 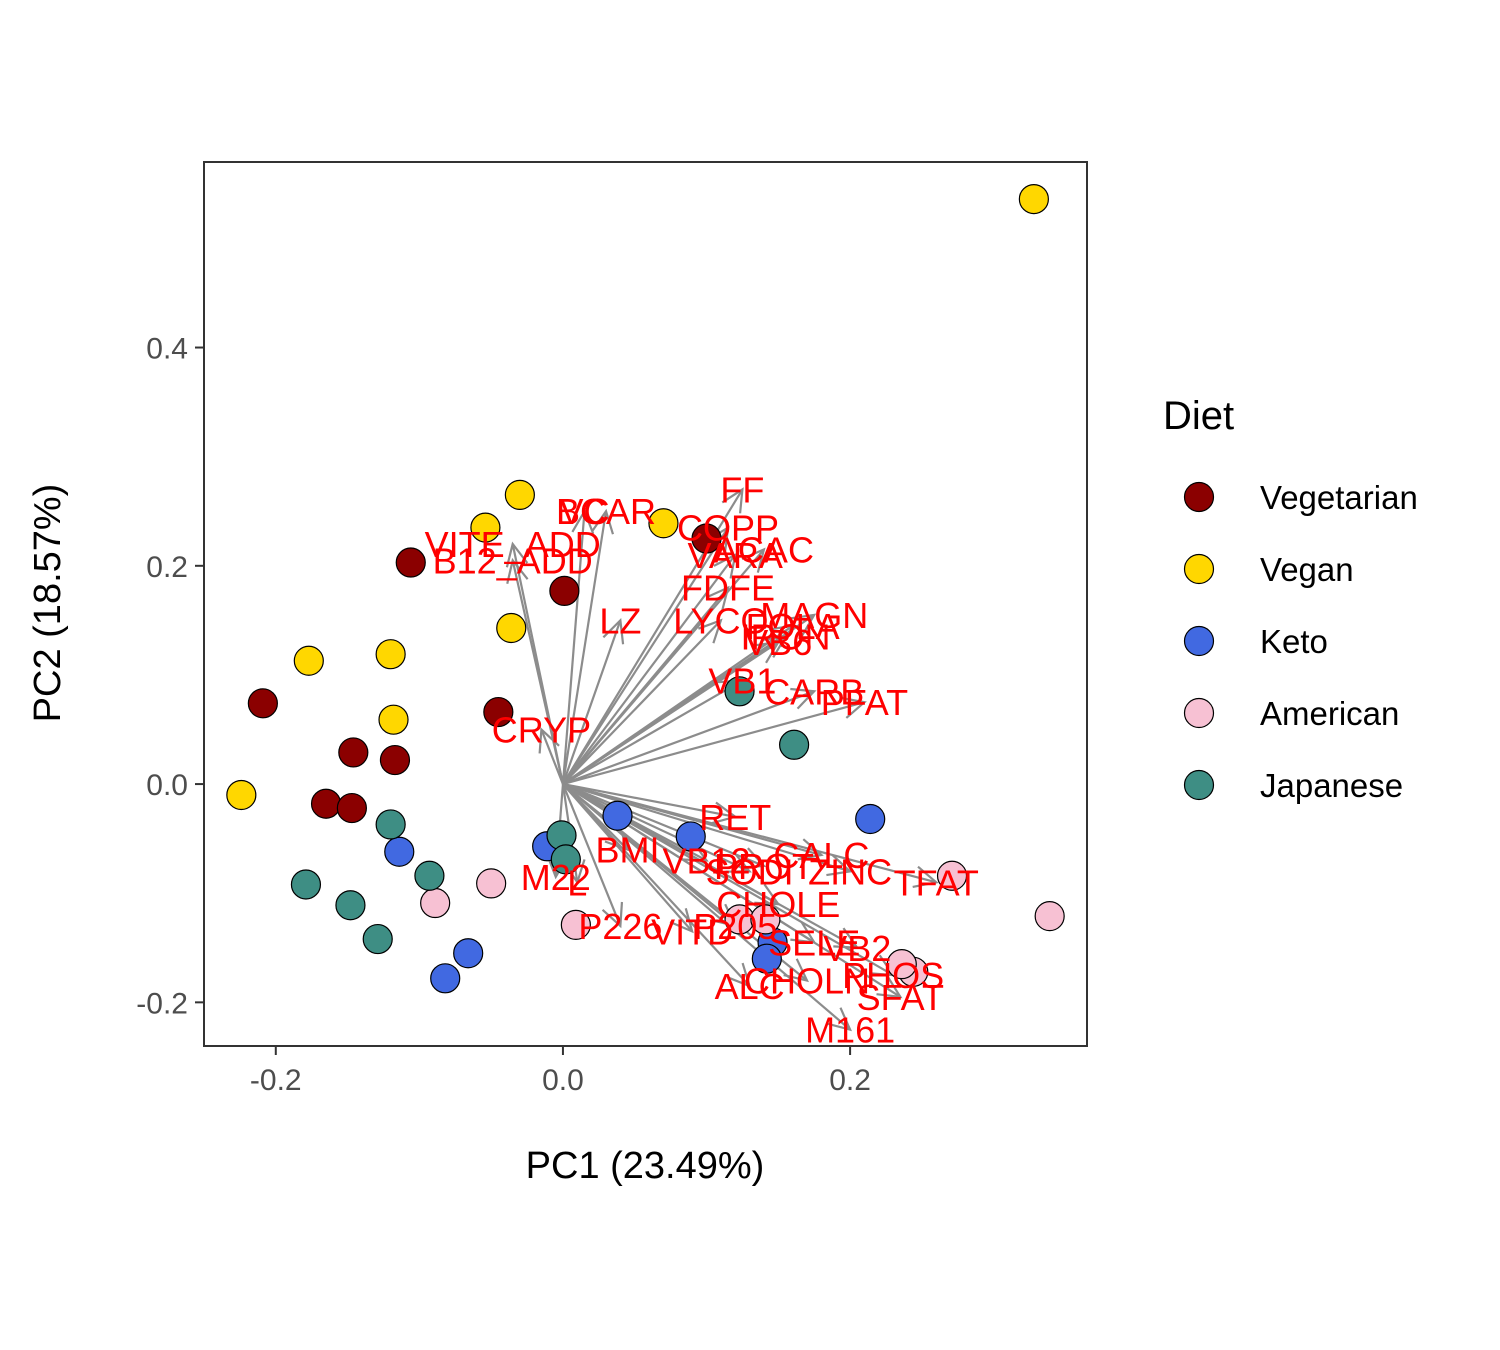 What do you see at coordinates (1331, 785) in the screenshot?
I see `legend-label-japanese: Japanese` at bounding box center [1331, 785].